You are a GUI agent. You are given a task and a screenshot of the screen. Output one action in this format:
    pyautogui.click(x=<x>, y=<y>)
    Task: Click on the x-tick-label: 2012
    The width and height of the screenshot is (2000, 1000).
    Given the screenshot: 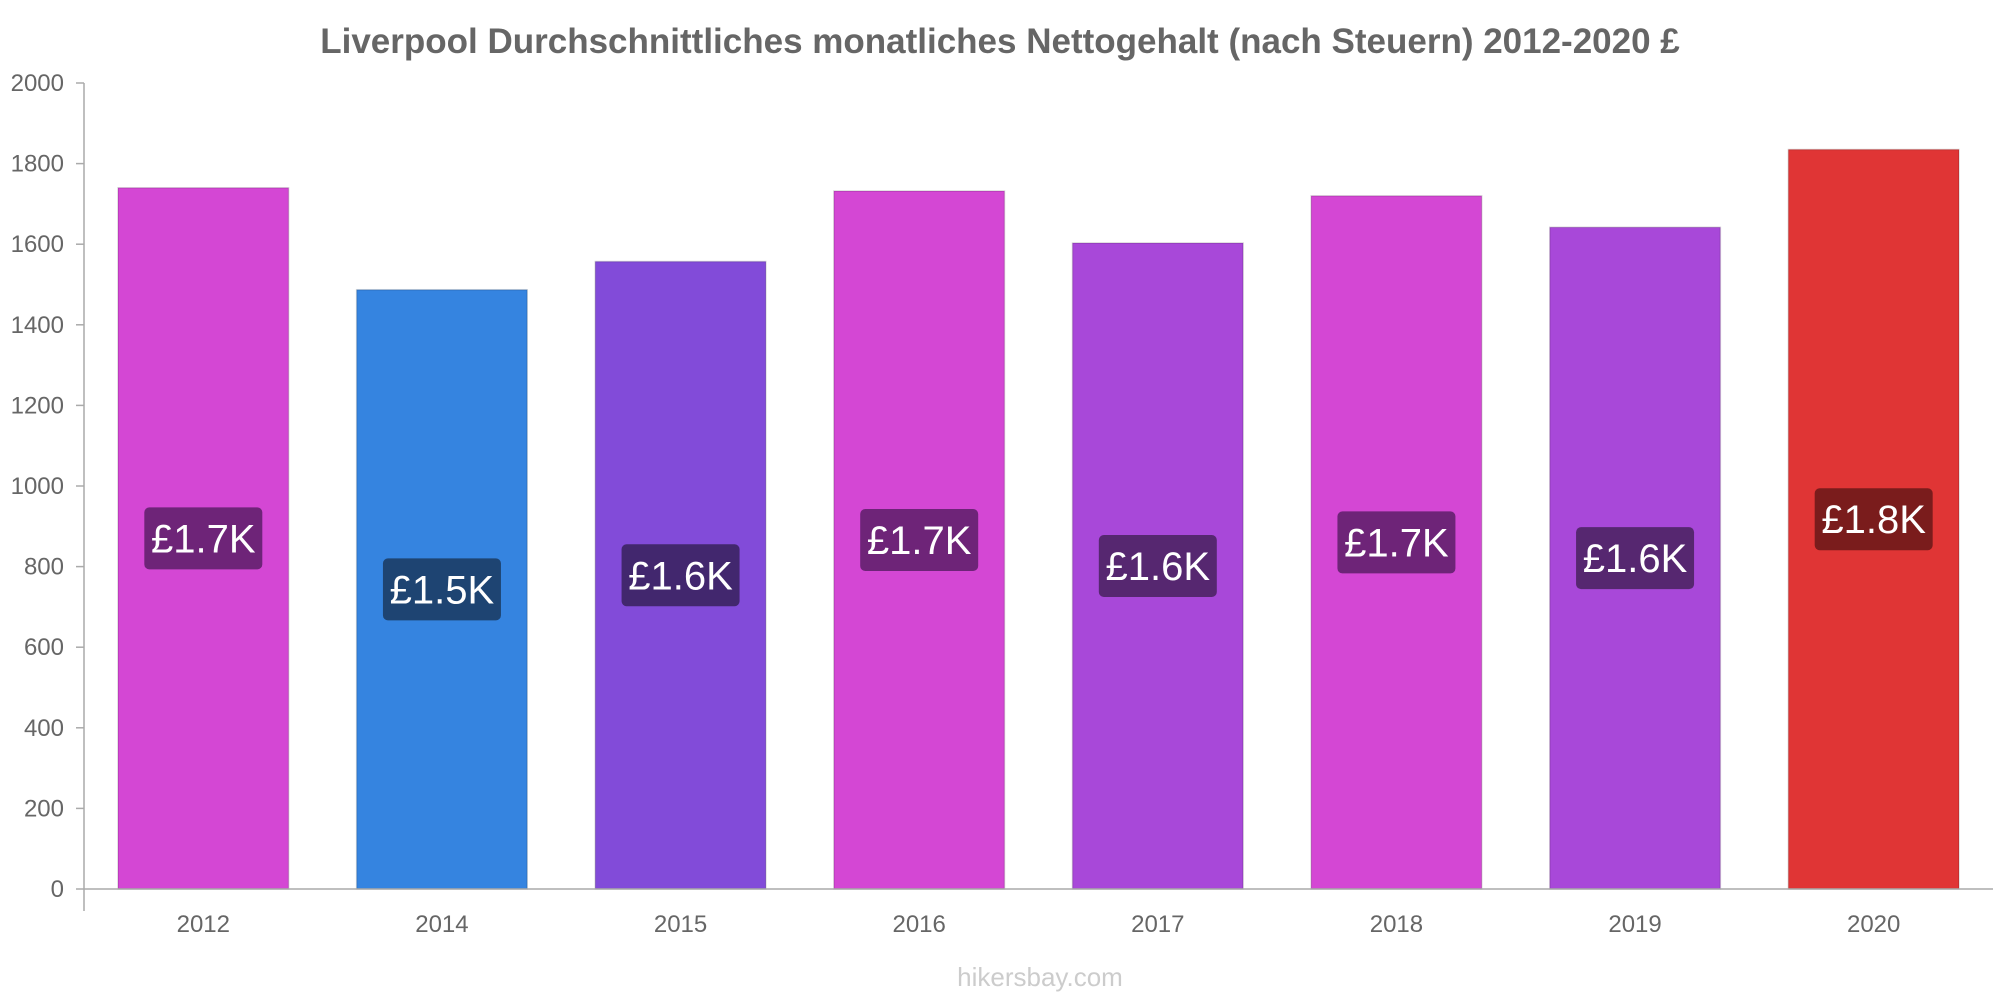 What is the action you would take?
    pyautogui.click(x=203, y=924)
    